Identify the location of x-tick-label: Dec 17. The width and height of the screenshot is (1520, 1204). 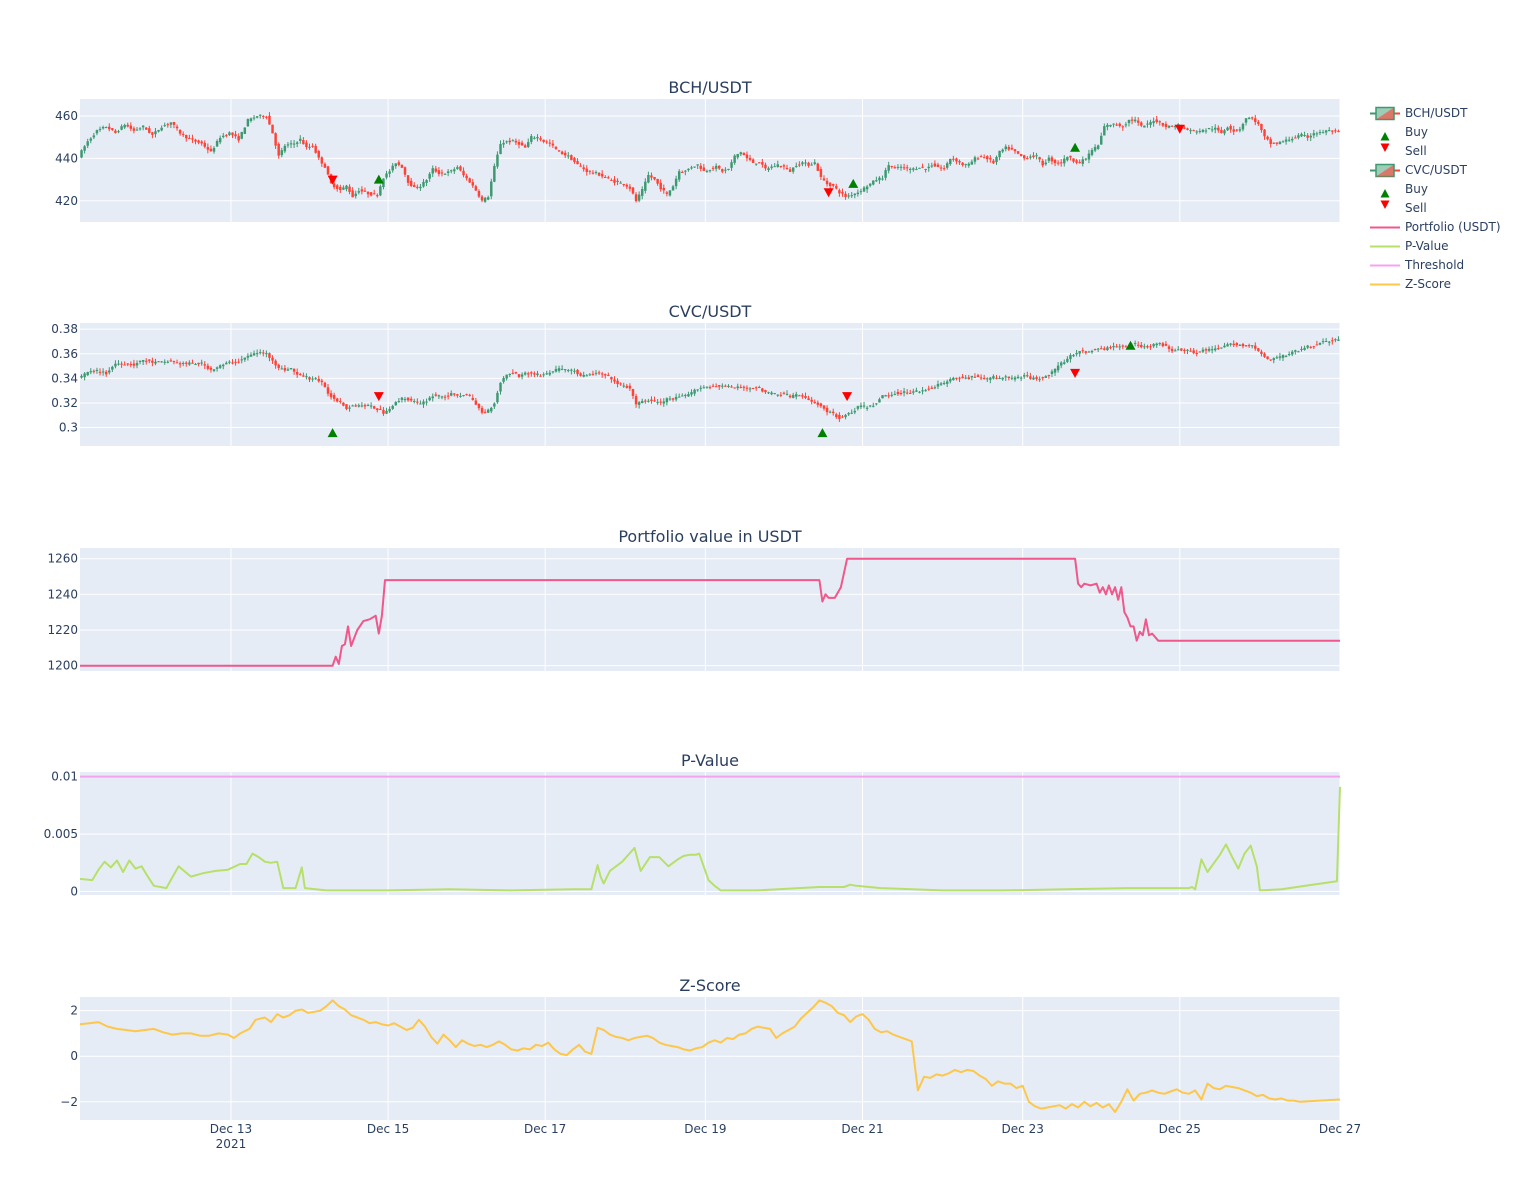
(545, 1129).